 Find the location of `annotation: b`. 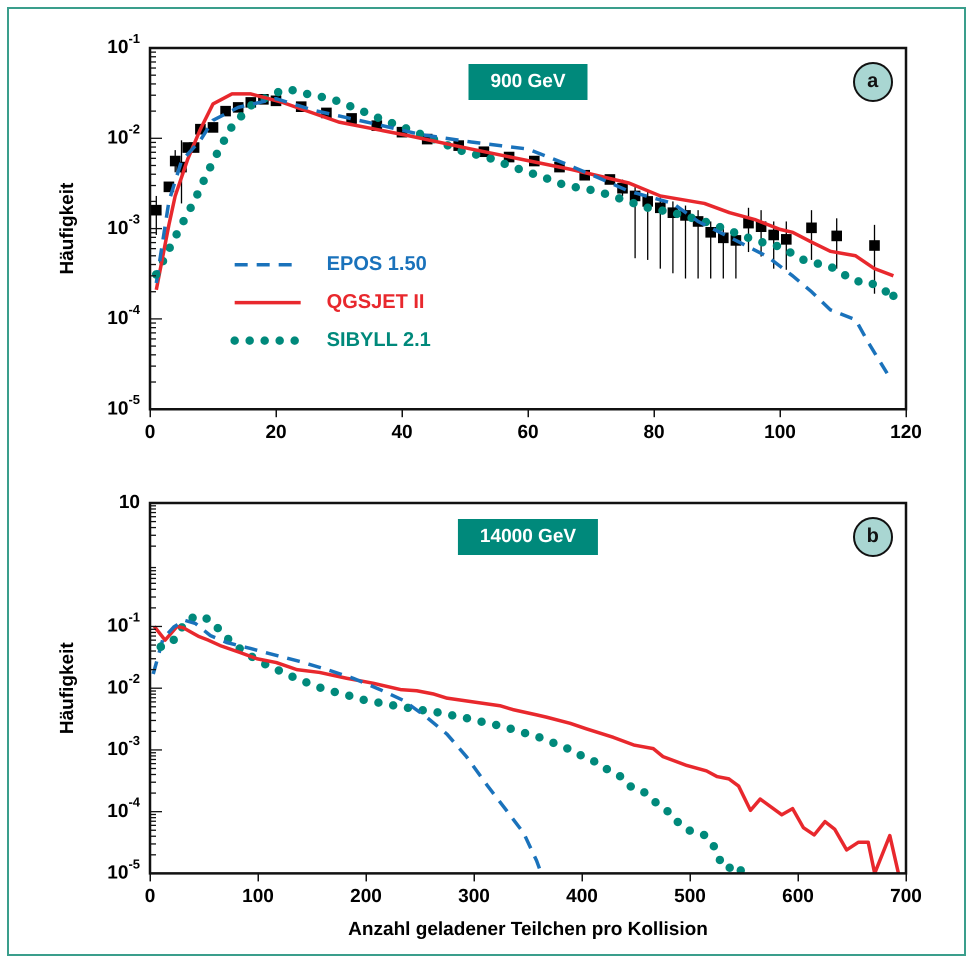

annotation: b is located at coordinates (872, 537).